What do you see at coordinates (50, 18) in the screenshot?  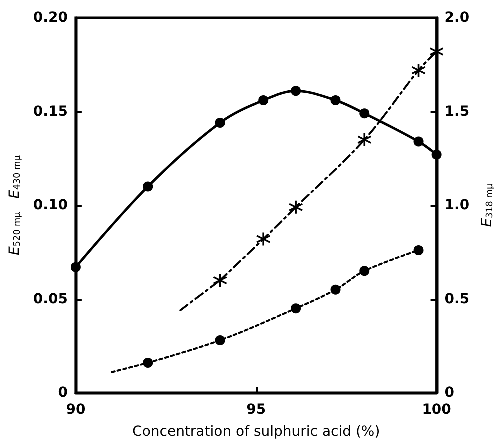 I see `y-tick-label: 0.20` at bounding box center [50, 18].